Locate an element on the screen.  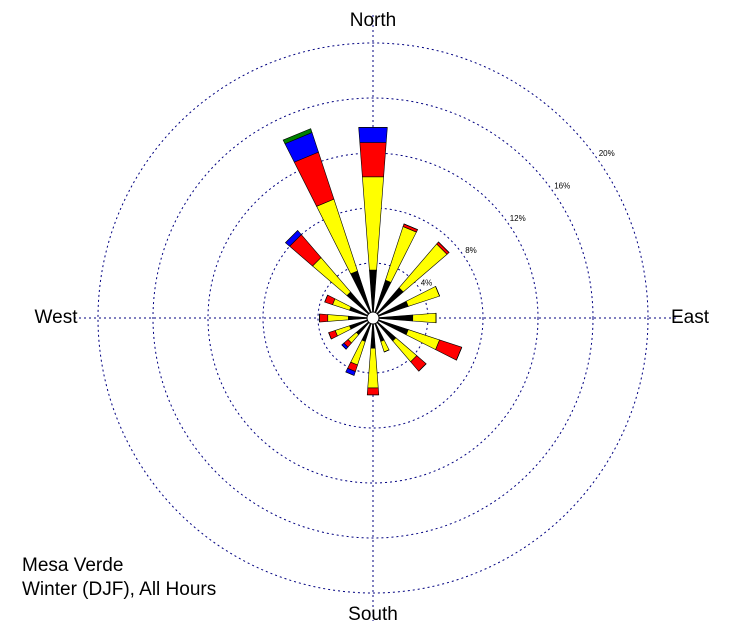
r-tick-label: 4% is located at coordinates (427, 282).